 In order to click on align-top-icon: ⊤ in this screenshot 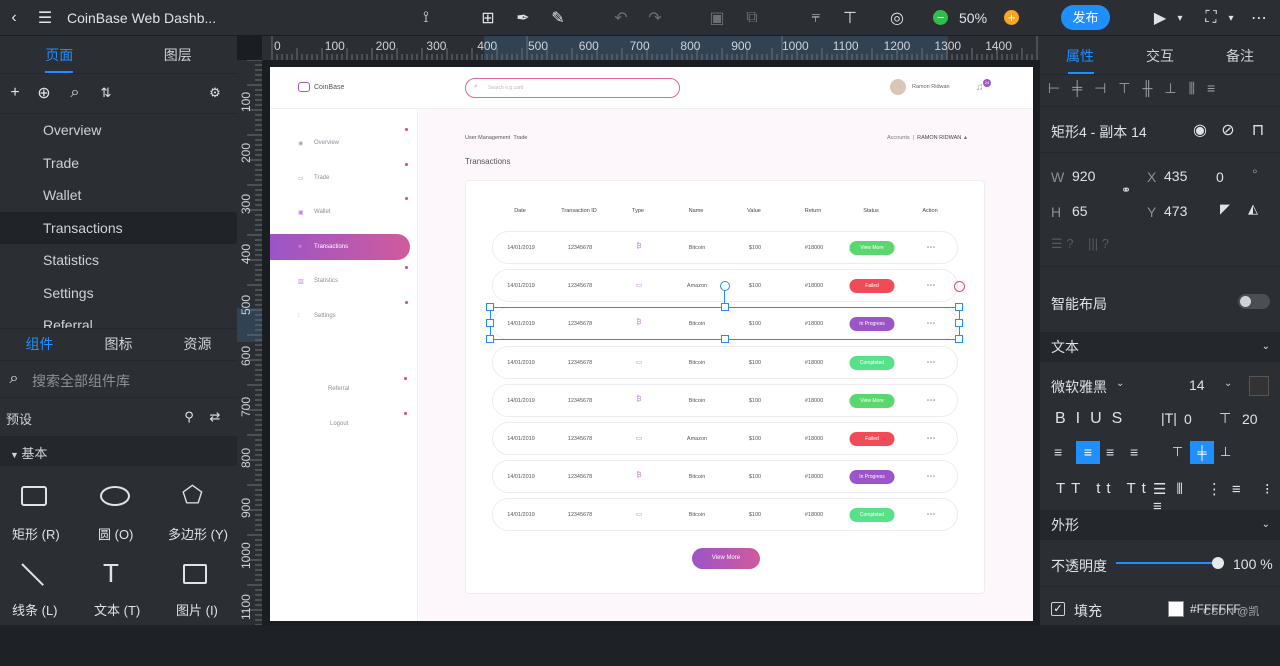, I will do `click(850, 18)`.